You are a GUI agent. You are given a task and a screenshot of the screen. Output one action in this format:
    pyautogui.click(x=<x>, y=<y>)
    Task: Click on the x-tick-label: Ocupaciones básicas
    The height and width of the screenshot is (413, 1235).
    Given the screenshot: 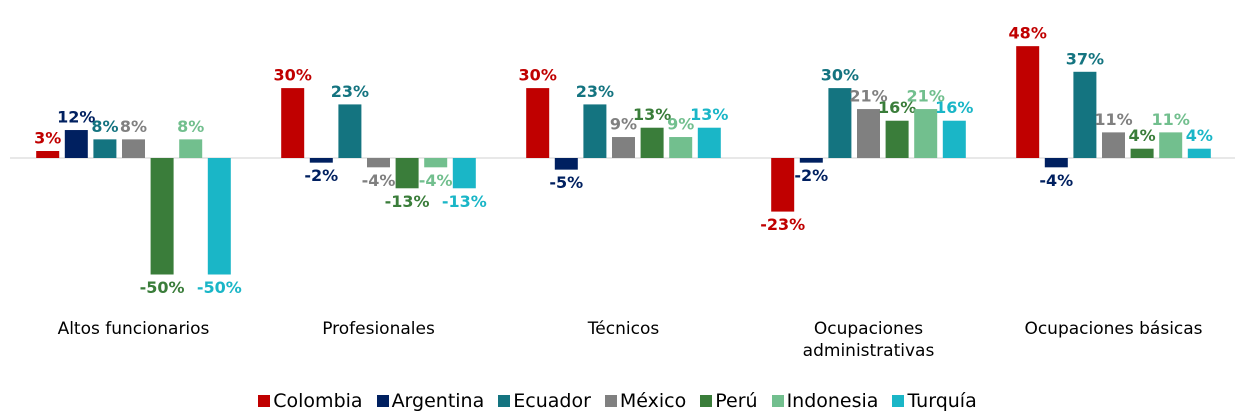 What is the action you would take?
    pyautogui.click(x=1113, y=329)
    